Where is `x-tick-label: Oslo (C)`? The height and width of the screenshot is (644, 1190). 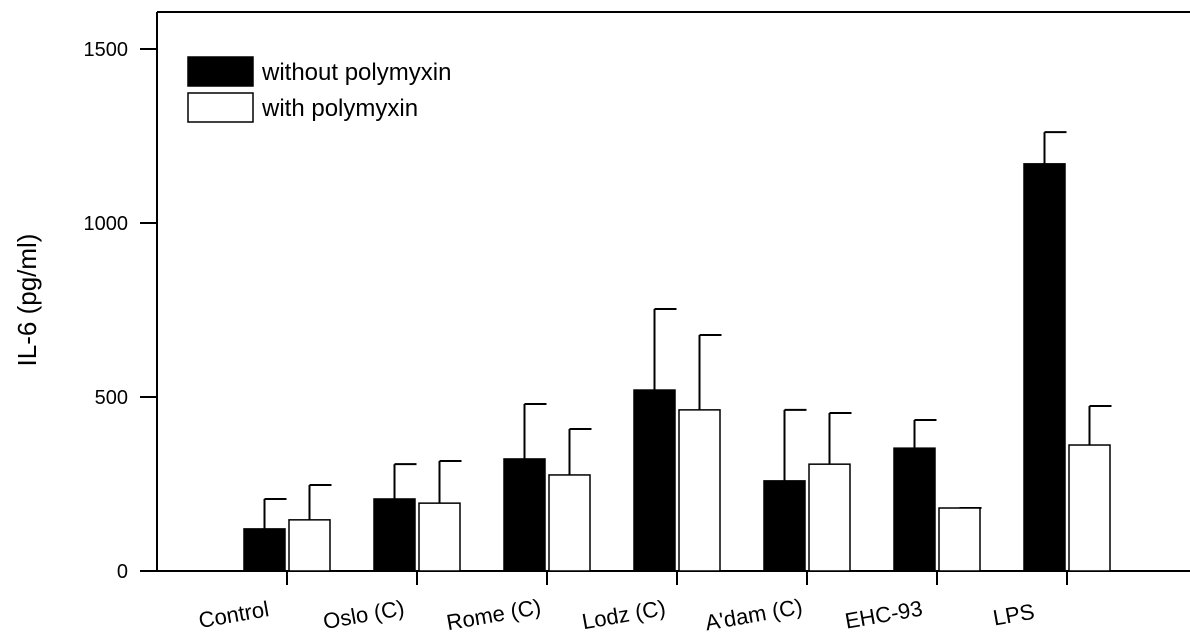
x-tick-label: Oslo (C) is located at coordinates (363, 614).